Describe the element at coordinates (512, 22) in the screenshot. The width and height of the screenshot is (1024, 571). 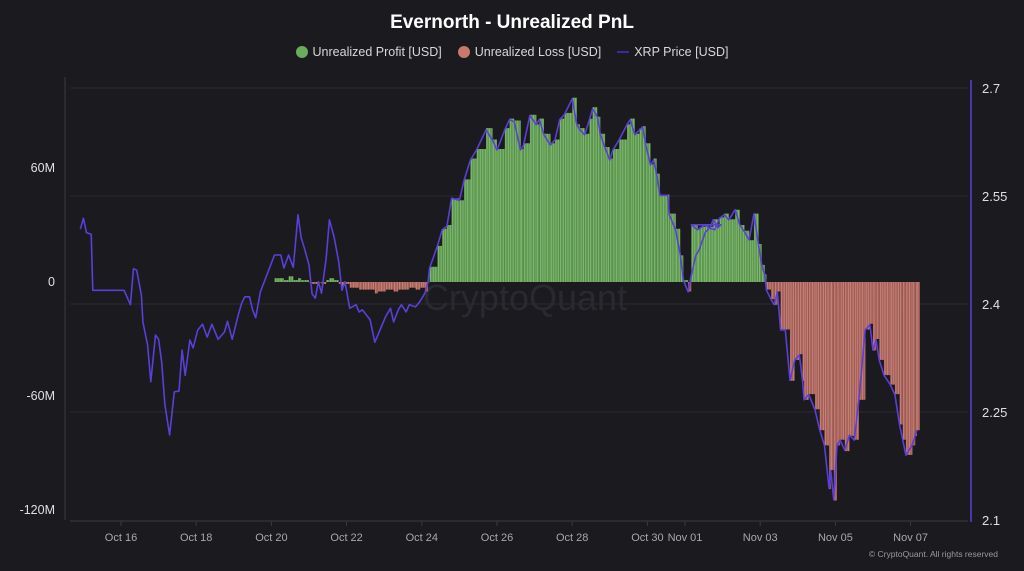
I see `chart-title: Evernorth - Unrealized PnL` at that location.